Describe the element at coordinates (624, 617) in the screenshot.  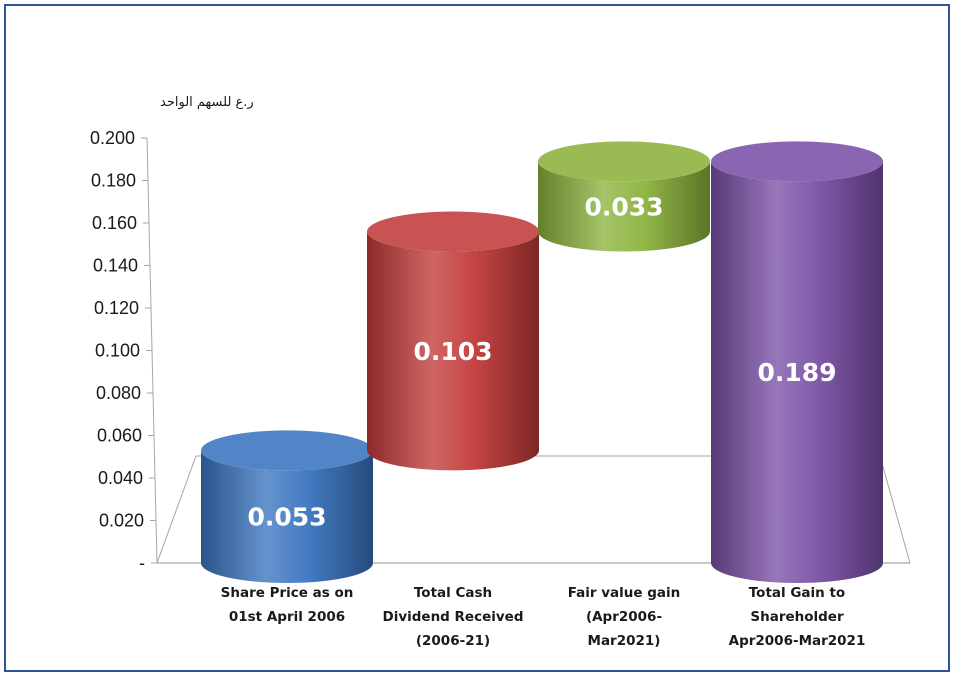
I see `x-category-label: Fair value gain (Apr2006-Mar2021)` at that location.